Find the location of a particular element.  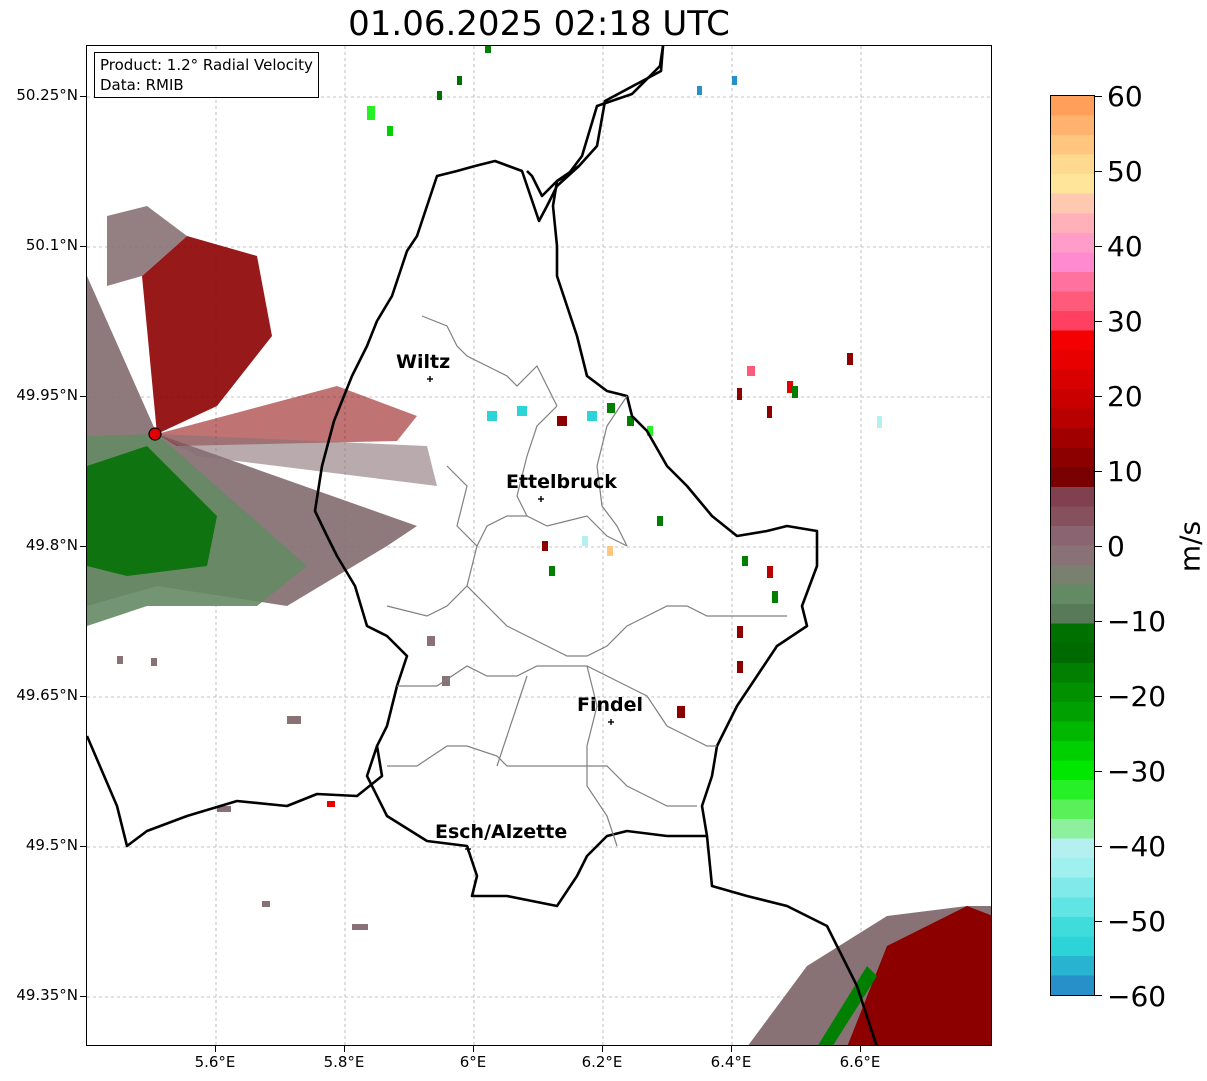

colorbar-tick-label: 50 is located at coordinates (1125, 171).